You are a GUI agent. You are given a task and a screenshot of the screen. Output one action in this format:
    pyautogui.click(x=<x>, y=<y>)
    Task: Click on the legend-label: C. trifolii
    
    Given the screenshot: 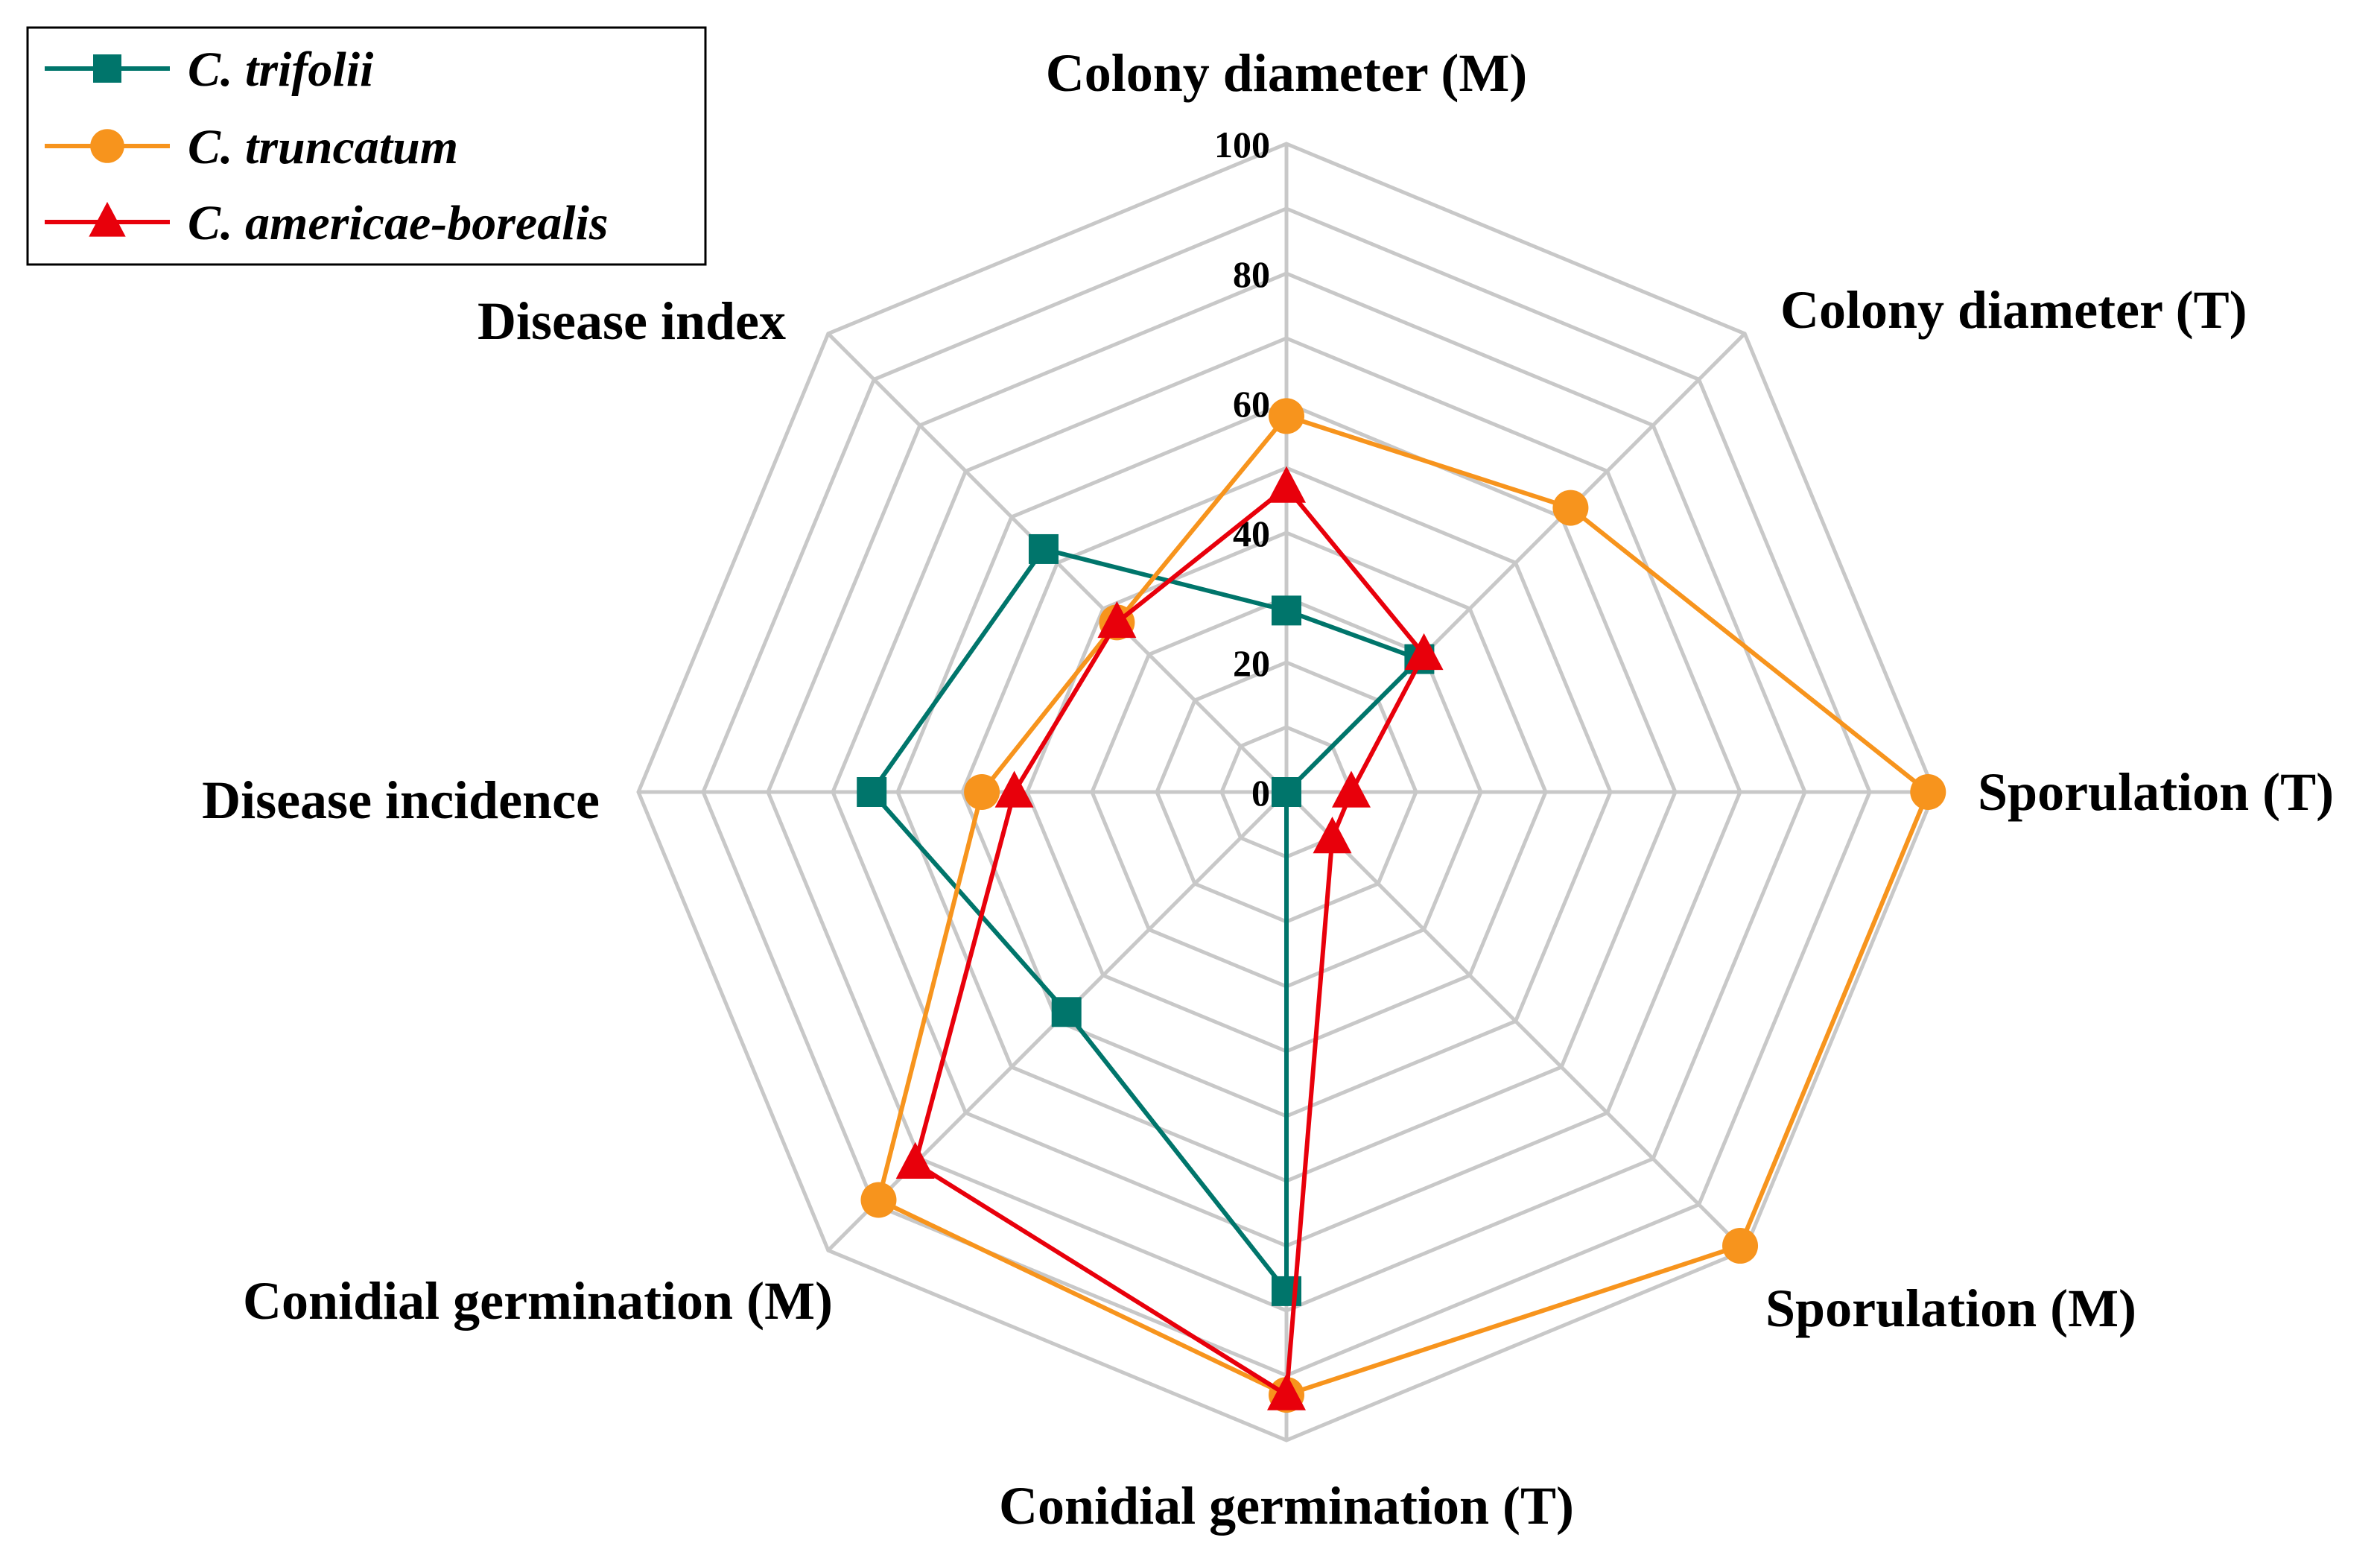 What is the action you would take?
    pyautogui.click(x=281, y=69)
    